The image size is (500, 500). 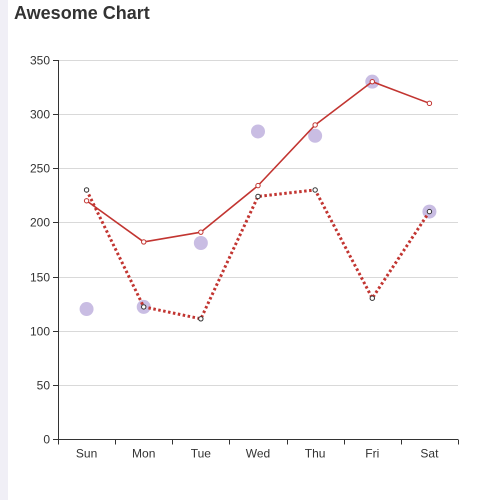 I want to click on y-tick-label: 200, so click(x=40, y=223).